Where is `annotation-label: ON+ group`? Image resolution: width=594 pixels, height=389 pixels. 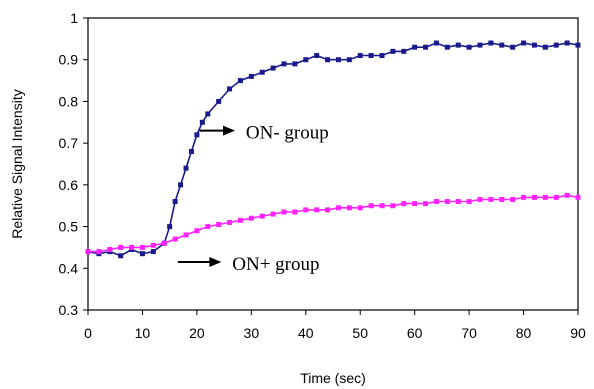
annotation-label: ON+ group is located at coordinates (275, 264).